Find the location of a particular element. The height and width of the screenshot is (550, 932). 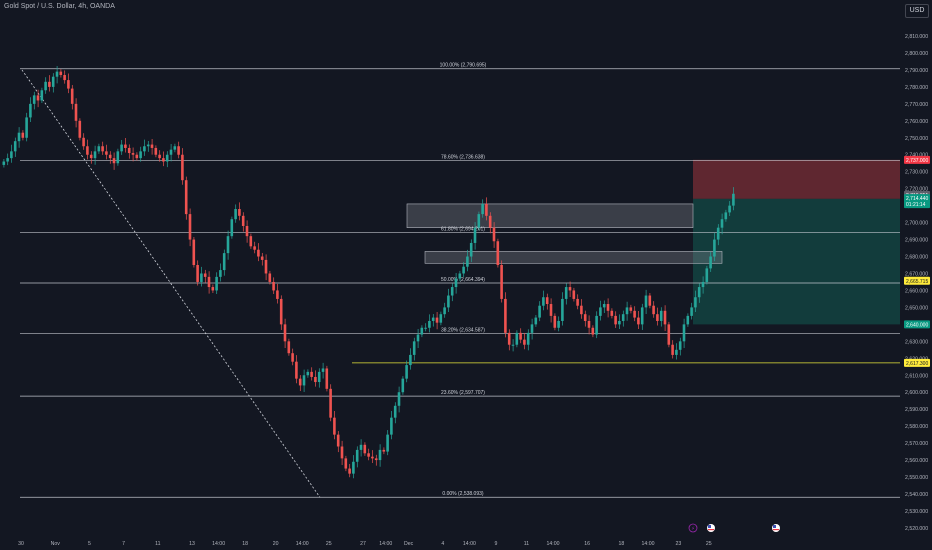

time-tick-label: 7 is located at coordinates (123, 544).